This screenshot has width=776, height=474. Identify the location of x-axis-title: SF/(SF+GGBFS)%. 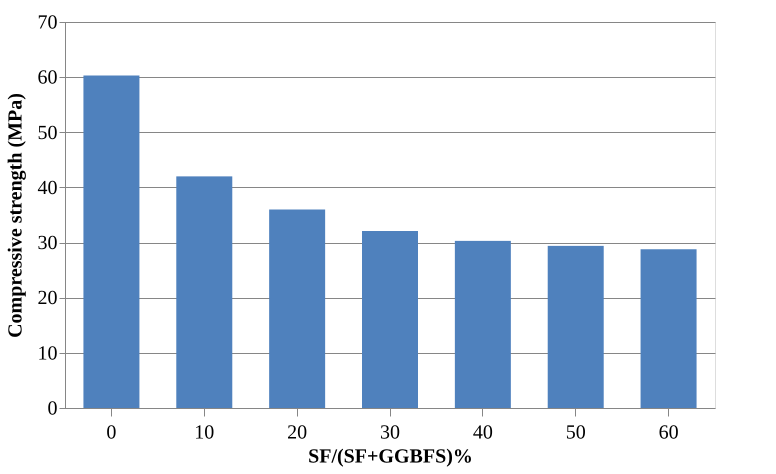
(390, 457).